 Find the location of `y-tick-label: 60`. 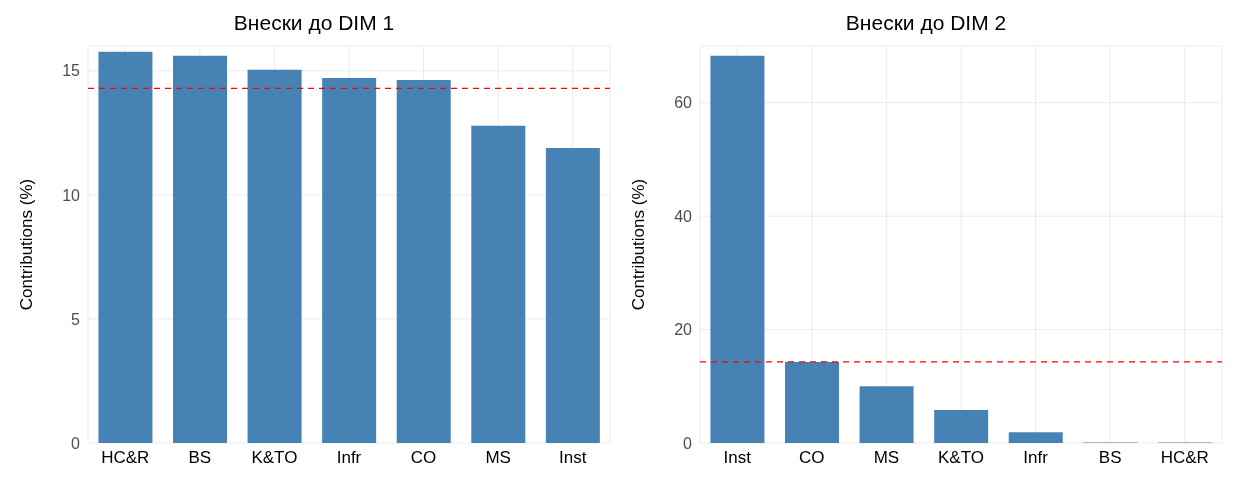

y-tick-label: 60 is located at coordinates (683, 103).